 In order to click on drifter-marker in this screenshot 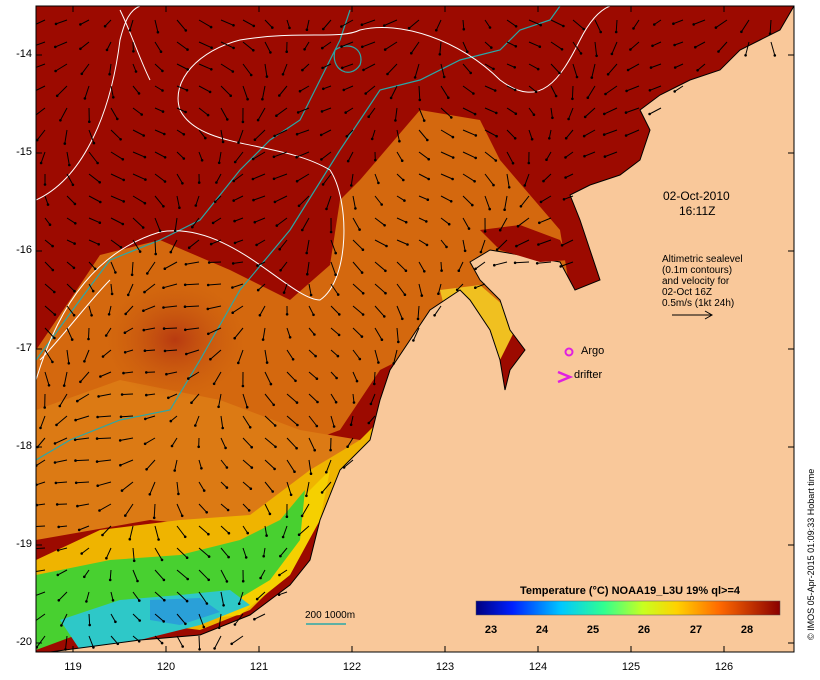, I will do `click(565, 377)`.